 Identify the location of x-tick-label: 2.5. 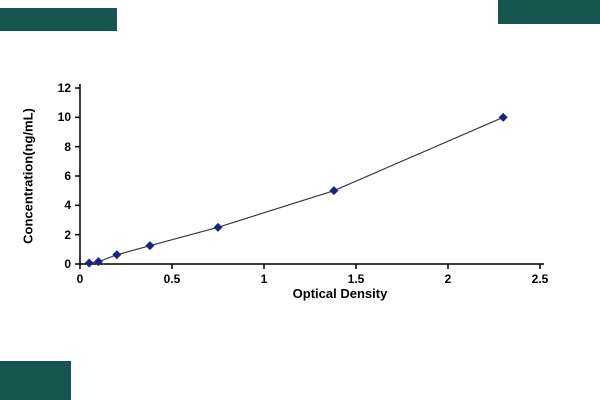
(540, 279).